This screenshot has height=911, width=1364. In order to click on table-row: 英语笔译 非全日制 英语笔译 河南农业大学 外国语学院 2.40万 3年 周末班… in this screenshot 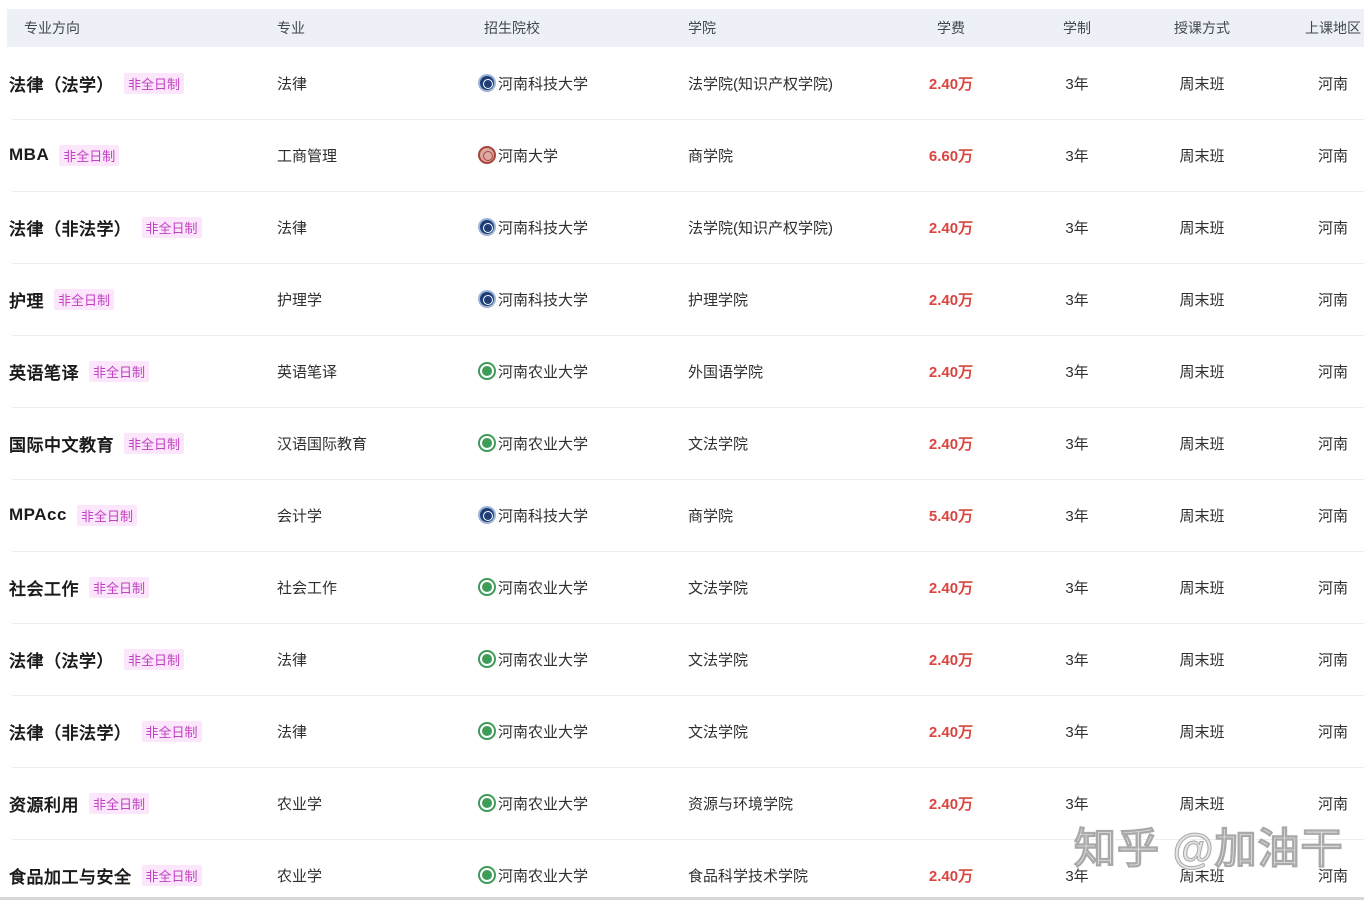, I will do `click(682, 371)`.